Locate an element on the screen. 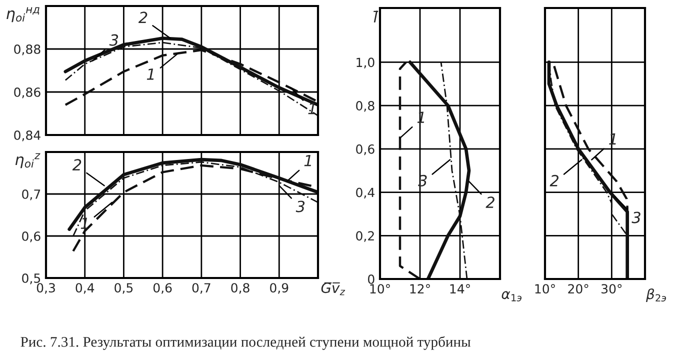 The height and width of the screenshot is (363, 676). y-tick-label: 0,5 is located at coordinates (31, 278).